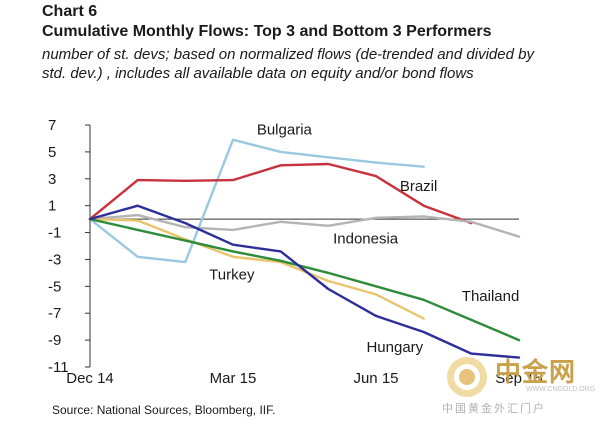 The height and width of the screenshot is (425, 600). What do you see at coordinates (561, 389) in the screenshot?
I see `watermark-url: WWW.CNGOLD.ORG` at bounding box center [561, 389].